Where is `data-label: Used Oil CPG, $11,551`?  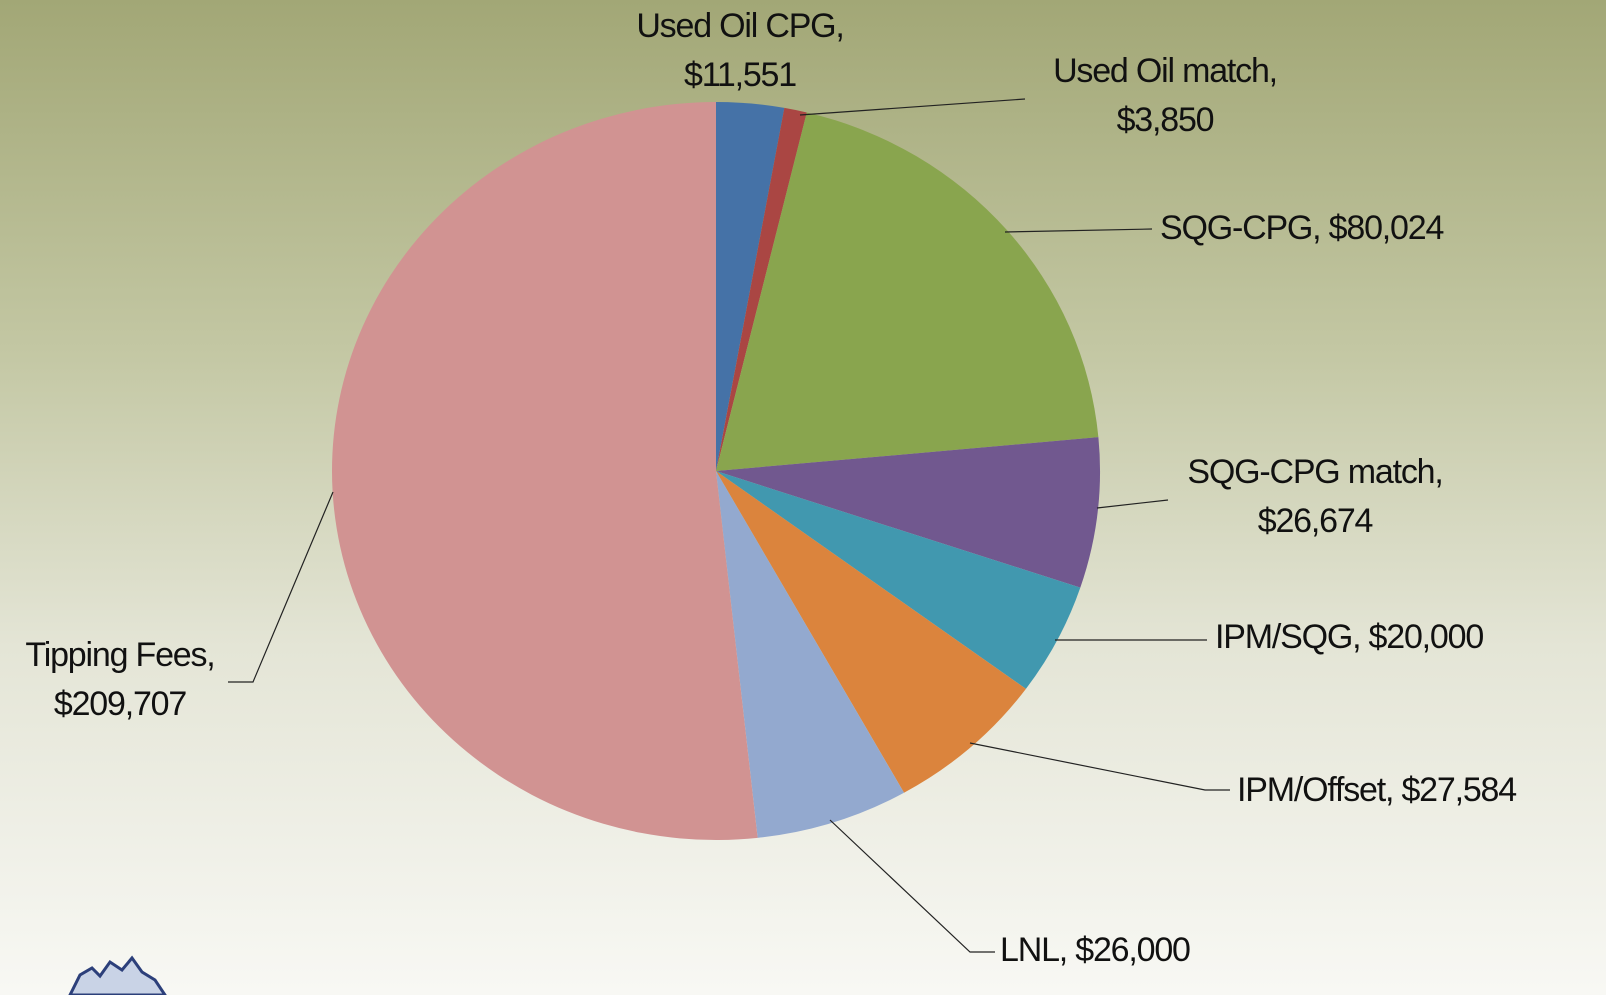
data-label: Used Oil CPG, $11,551 is located at coordinates (740, 50).